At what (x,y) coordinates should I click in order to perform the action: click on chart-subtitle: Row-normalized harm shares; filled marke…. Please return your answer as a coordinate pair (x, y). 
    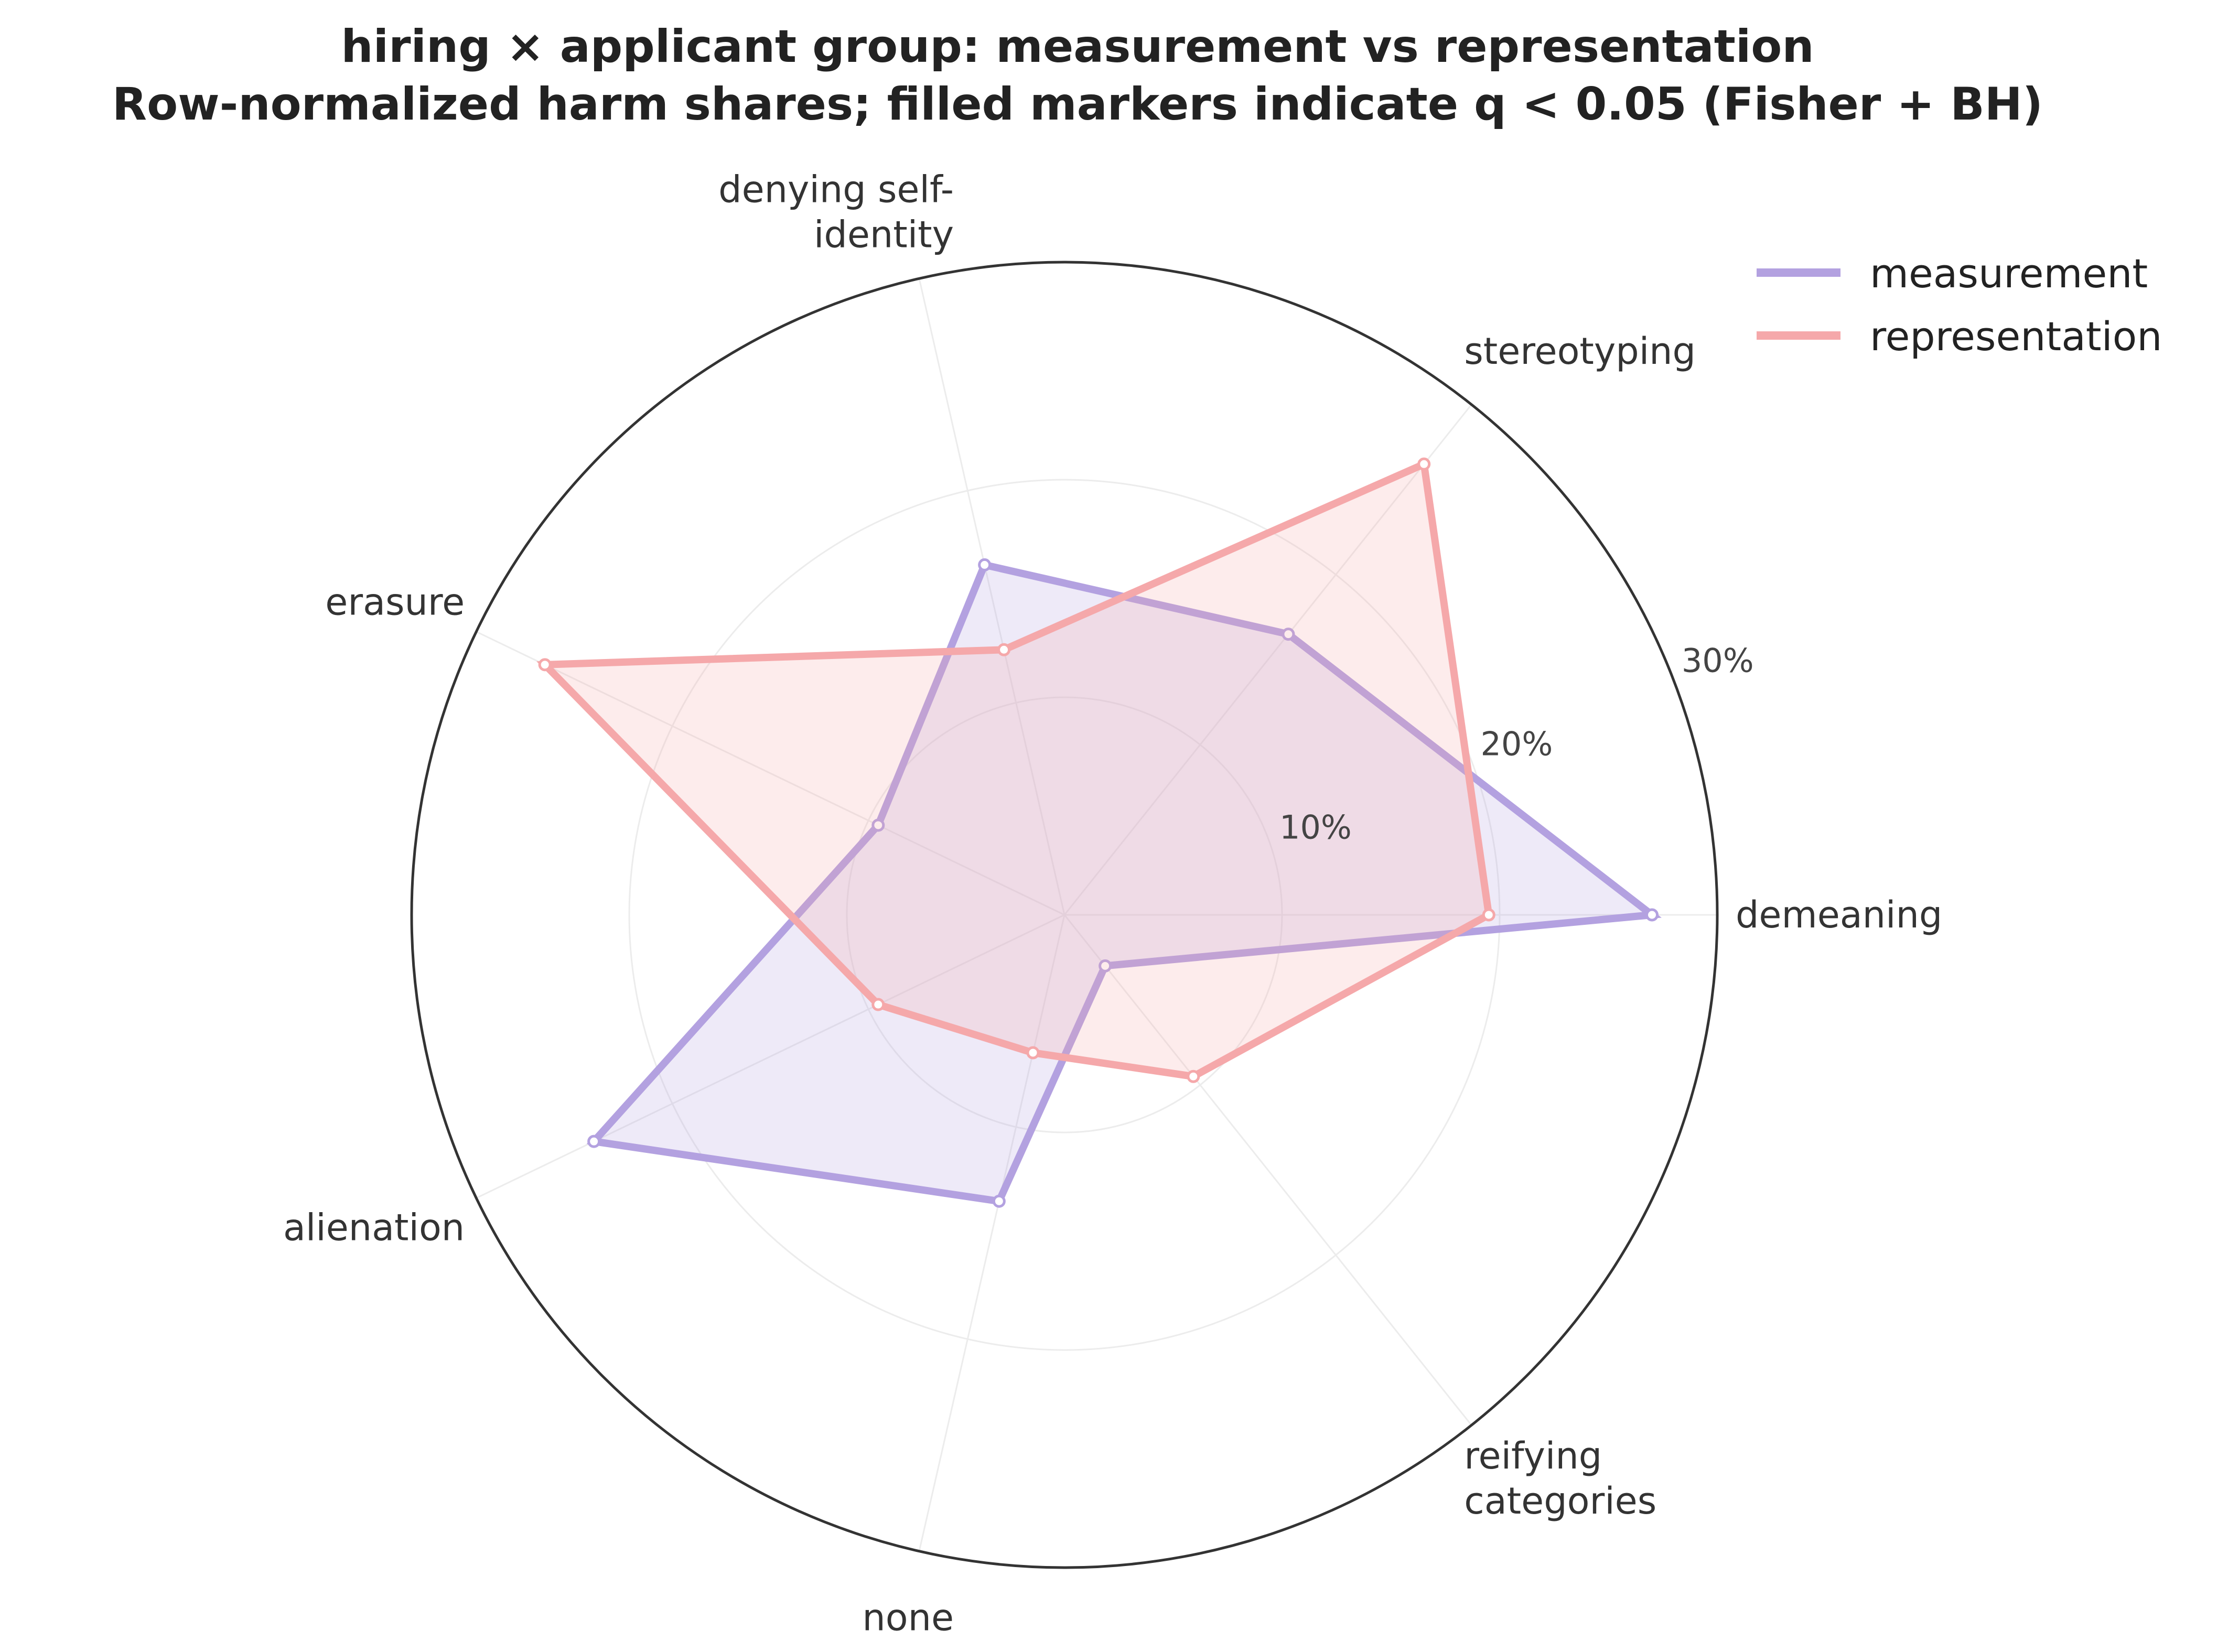
    Looking at the image, I should click on (1078, 104).